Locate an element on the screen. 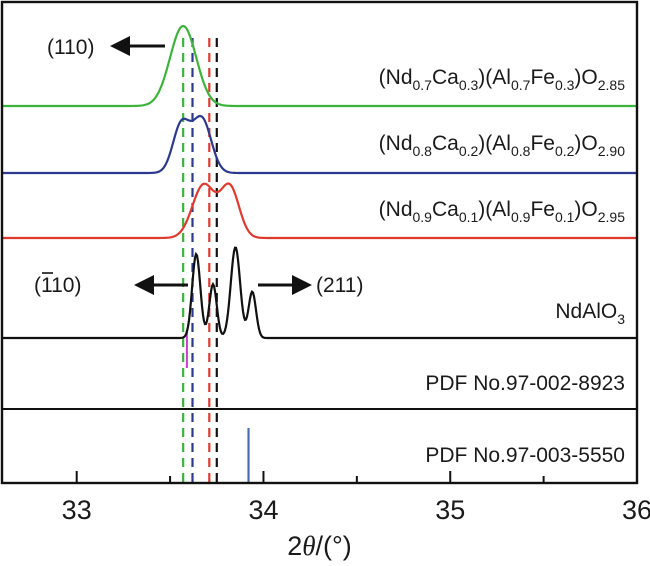  annotation-a1bar10-part-2: 10) is located at coordinates (66, 285).